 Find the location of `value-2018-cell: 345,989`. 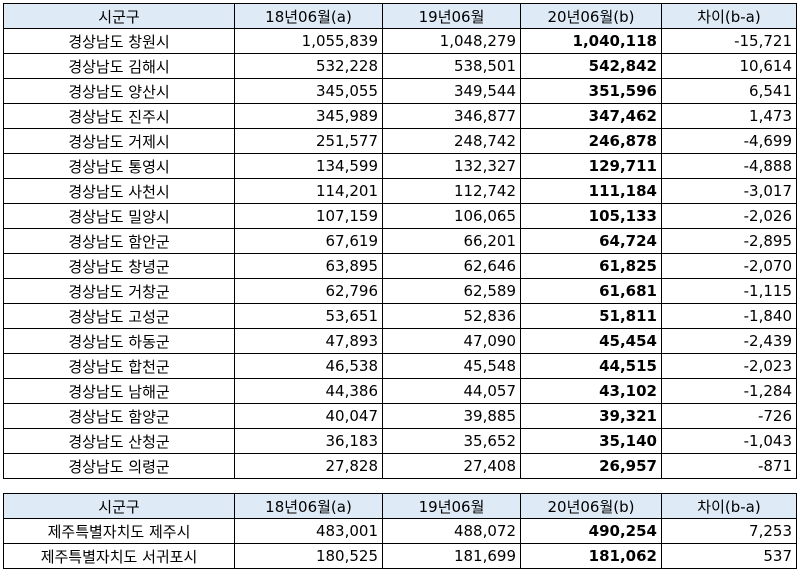

value-2018-cell: 345,989 is located at coordinates (308, 116).